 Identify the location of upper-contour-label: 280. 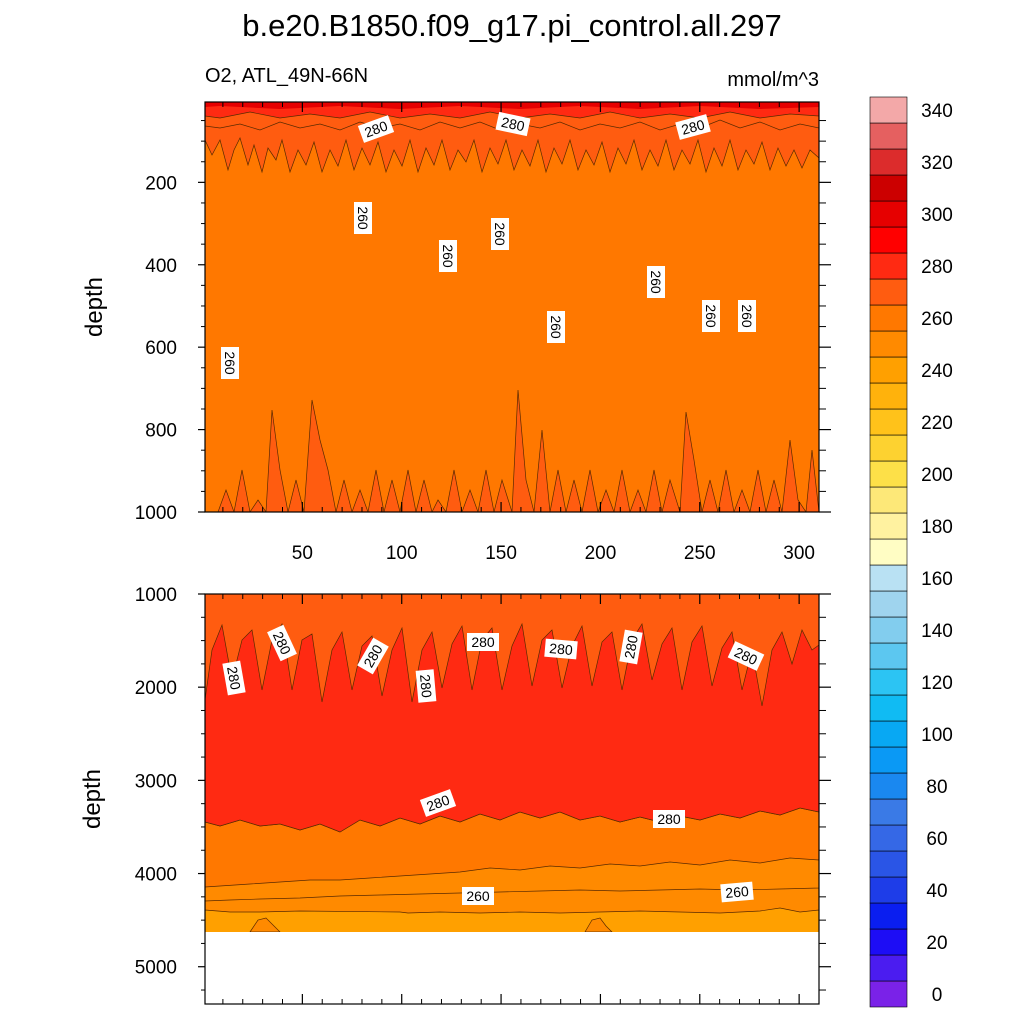
(513, 124).